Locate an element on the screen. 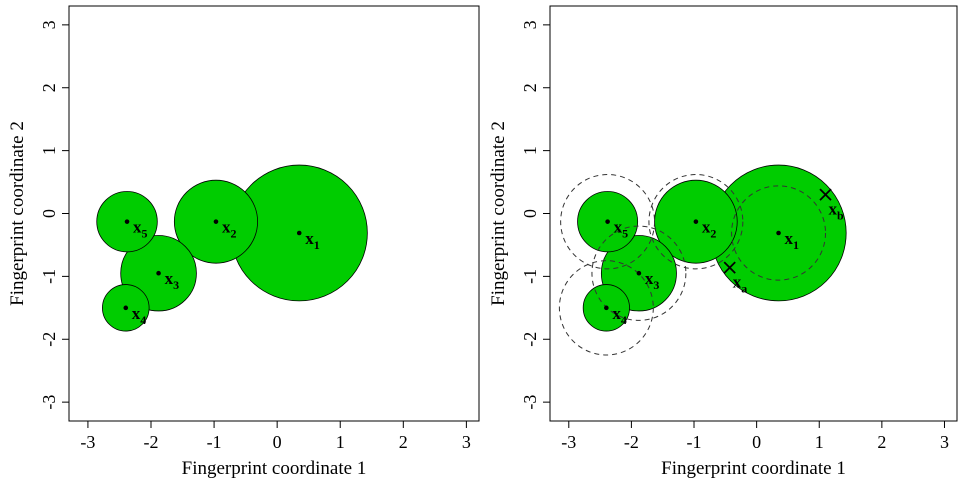  cross-marker-a is located at coordinates (729, 267).